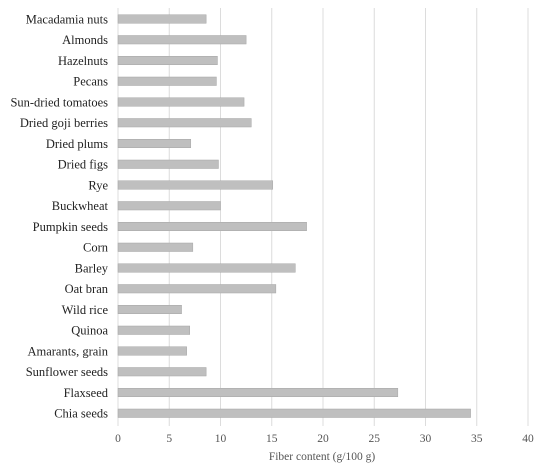 This screenshot has height=468, width=550. Describe the element at coordinates (67, 351) in the screenshot. I see `category-label: Amarants, grain` at that location.